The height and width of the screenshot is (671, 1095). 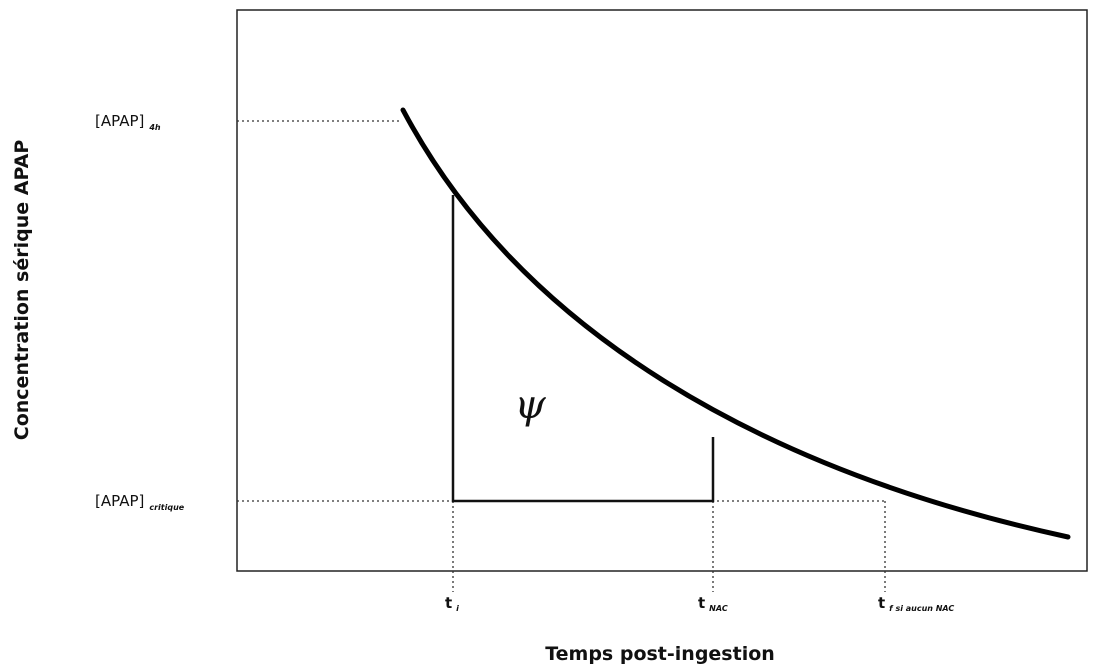 I want to click on marker-subscript: i, so click(x=457, y=608).